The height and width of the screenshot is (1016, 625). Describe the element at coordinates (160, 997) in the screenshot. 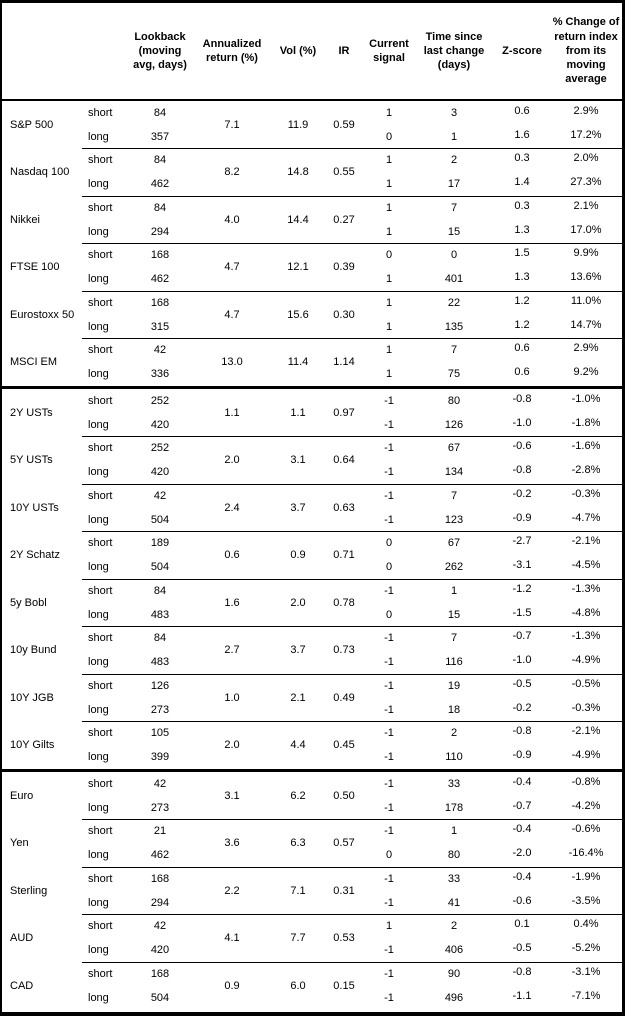

I see `lookback-long-value: 504` at that location.